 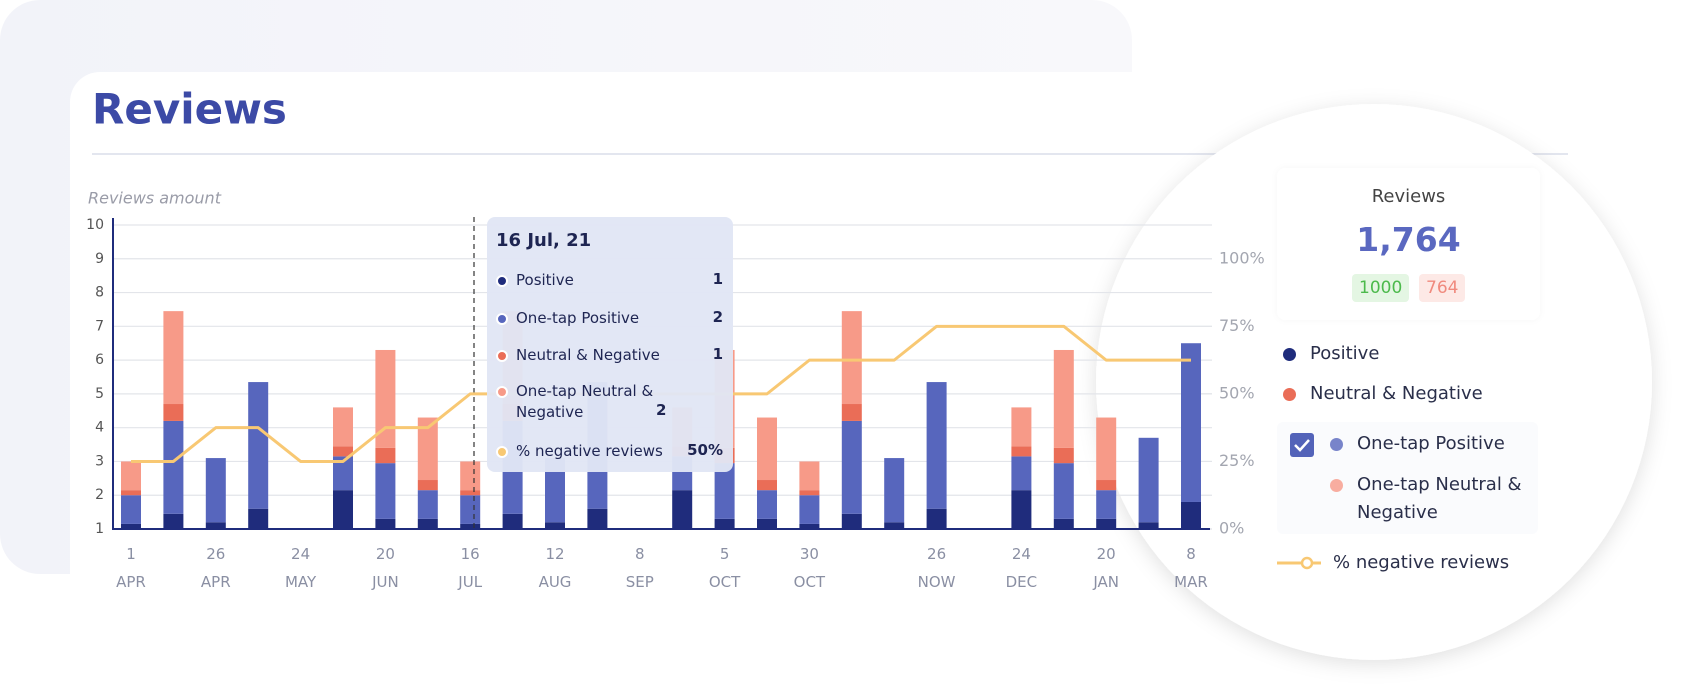 What do you see at coordinates (99, 394) in the screenshot?
I see `y-tick-label: 5` at bounding box center [99, 394].